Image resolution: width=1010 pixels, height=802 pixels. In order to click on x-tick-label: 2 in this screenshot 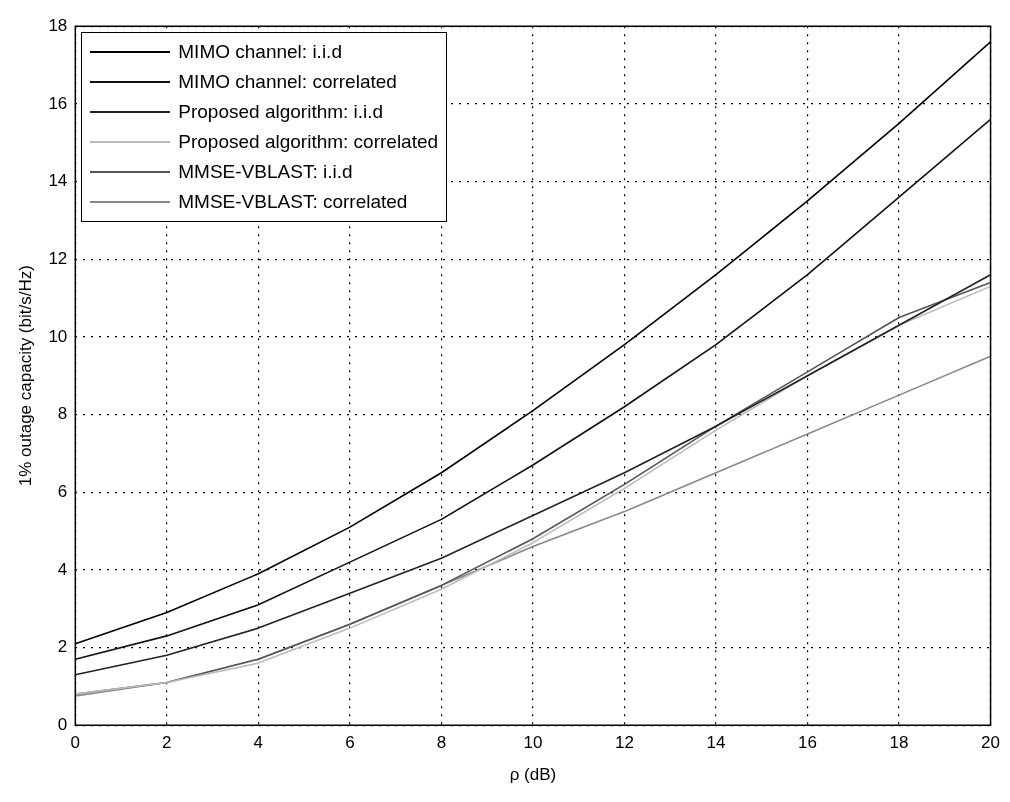, I will do `click(167, 743)`.